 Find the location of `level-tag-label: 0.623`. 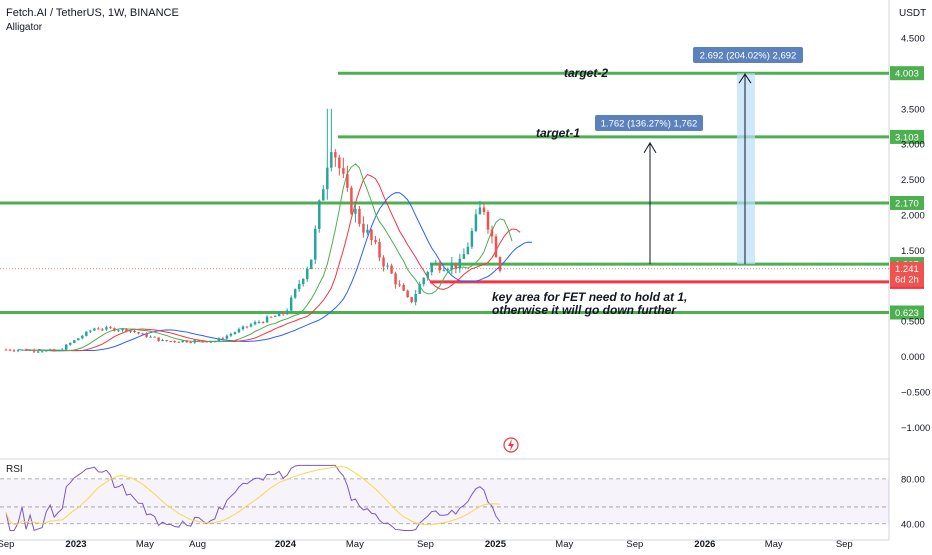

level-tag-label: 0.623 is located at coordinates (907, 313).